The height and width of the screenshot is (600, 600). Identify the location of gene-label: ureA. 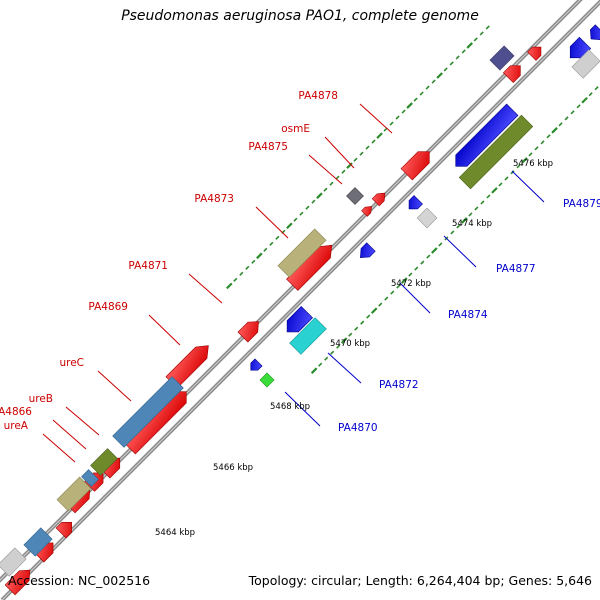
(16, 426).